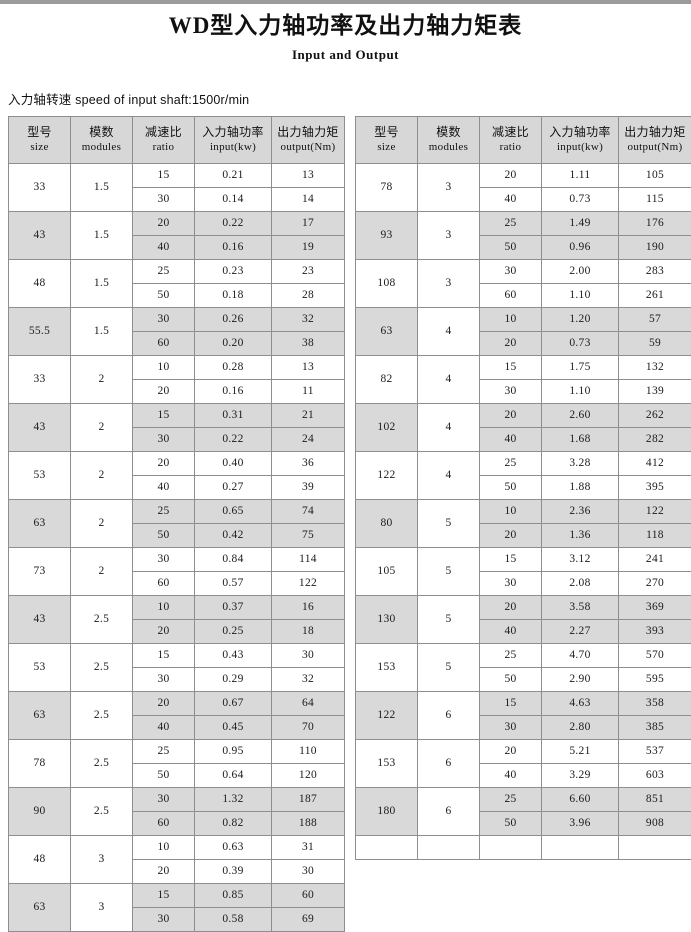 The image size is (691, 932). I want to click on cell-output: 595, so click(655, 679).